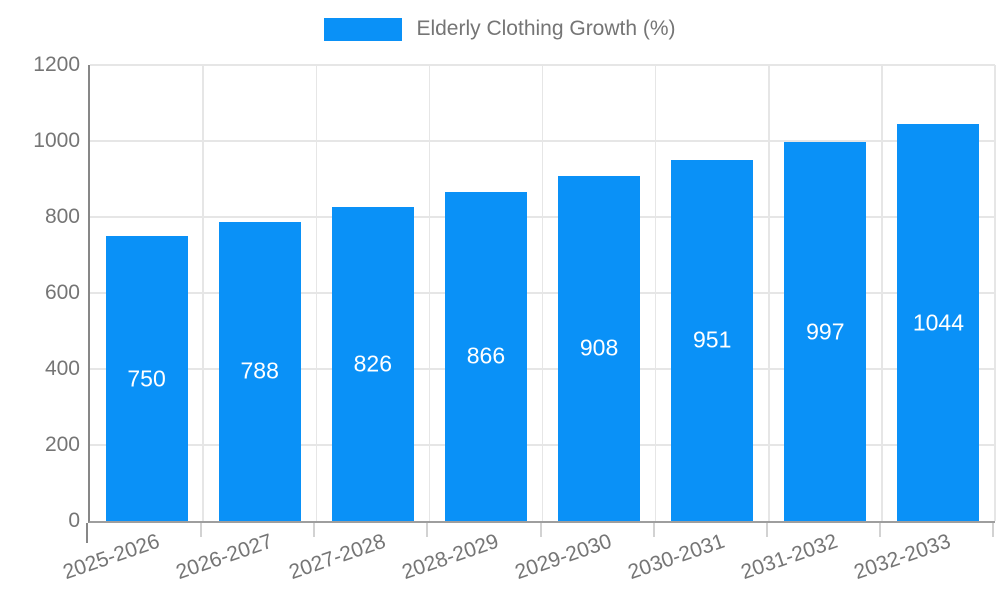 The image size is (1000, 600). I want to click on y-tick-label: 400, so click(62, 368).